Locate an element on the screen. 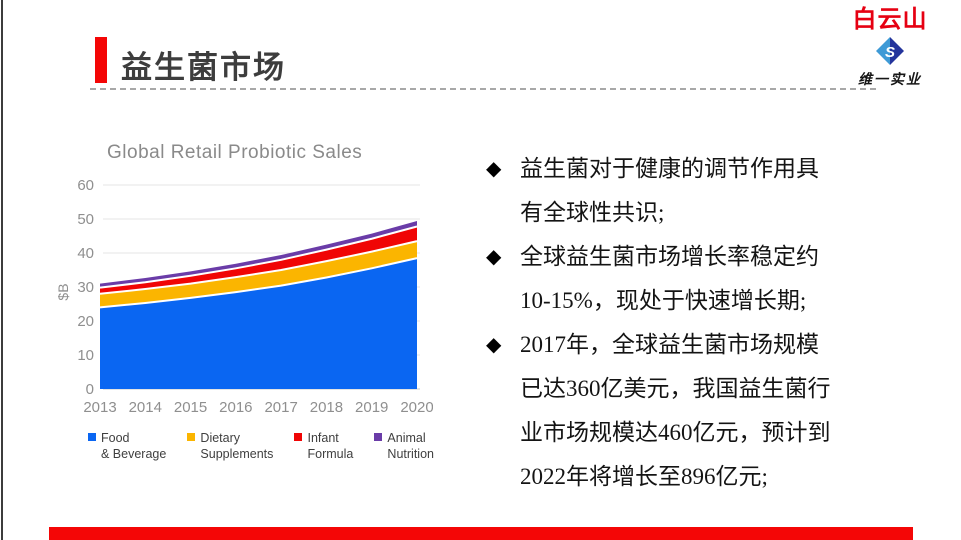 Image resolution: width=961 pixels, height=540 pixels. bullet-line: 有全球性共识; is located at coordinates (592, 212).